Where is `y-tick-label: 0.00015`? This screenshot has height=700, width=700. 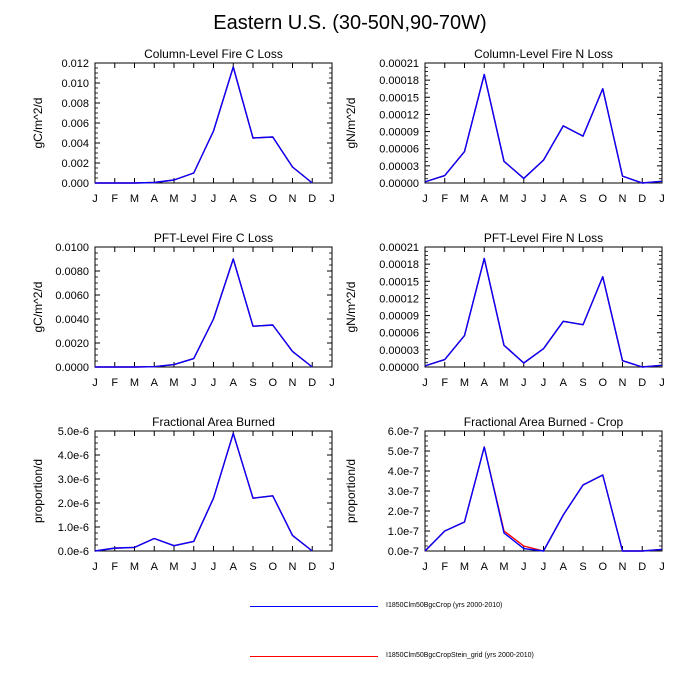 y-tick-label: 0.00015 is located at coordinates (399, 98).